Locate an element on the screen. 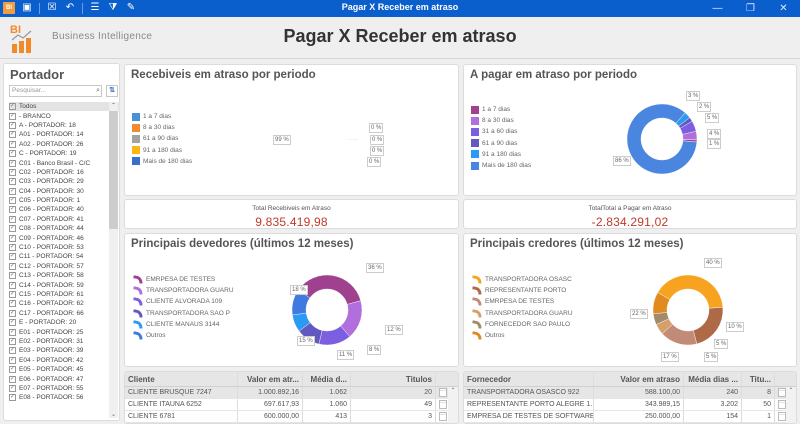 The height and width of the screenshot is (424, 800). portador-item: ✓ C11 - PORTADOR: 54 is located at coordinates (64, 256).